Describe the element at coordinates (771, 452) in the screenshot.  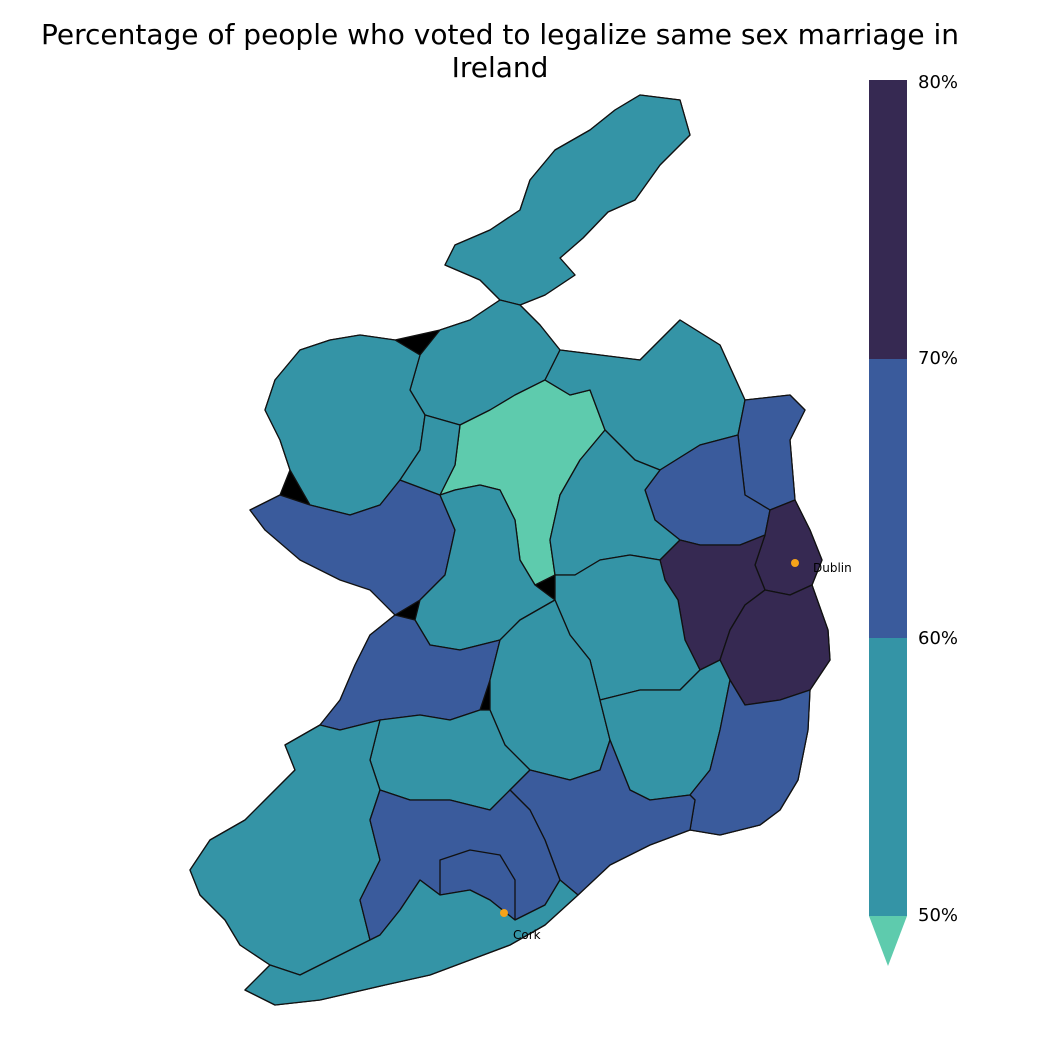
I see `county-louth` at that location.